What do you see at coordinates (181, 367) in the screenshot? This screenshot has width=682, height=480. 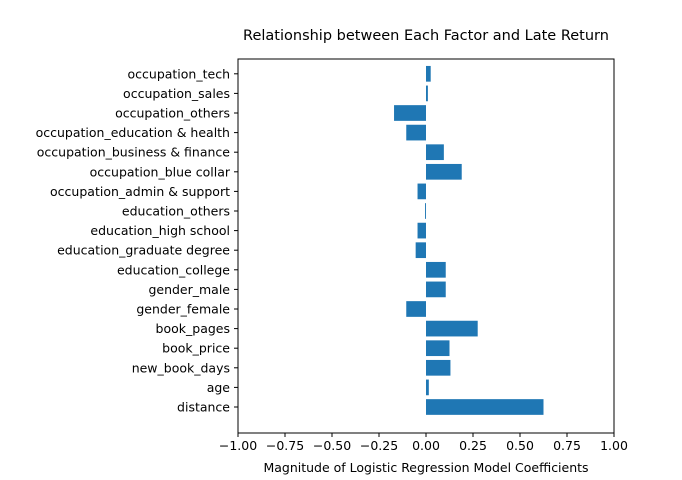 I see `y-tick-label: new_book_days` at bounding box center [181, 367].